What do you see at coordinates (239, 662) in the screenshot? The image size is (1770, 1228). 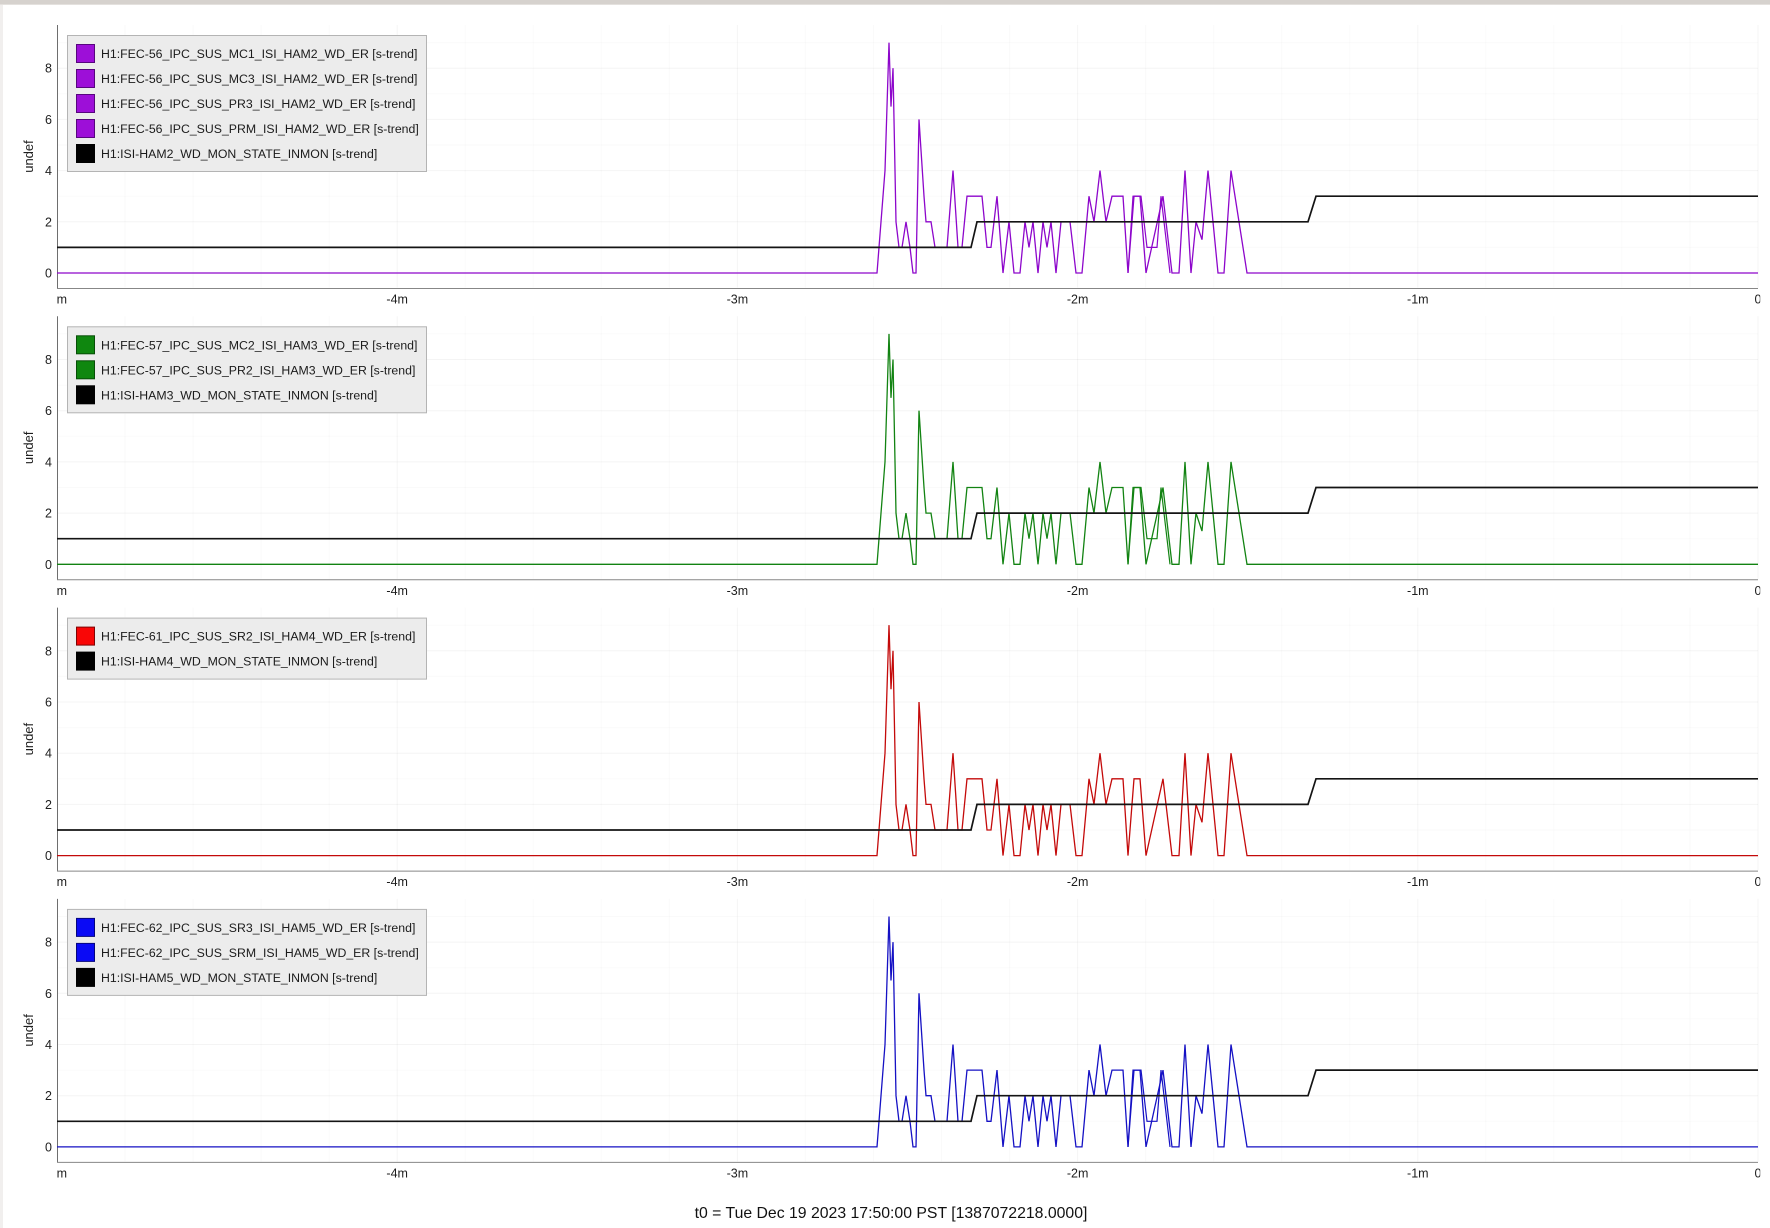 I see `svg-text:H1:ISI-HAM4_WD_MON_STATE_INMON: H1:ISI-HAM4_WD_MON_STATE_INMON [s-trend]` at bounding box center [239, 662].